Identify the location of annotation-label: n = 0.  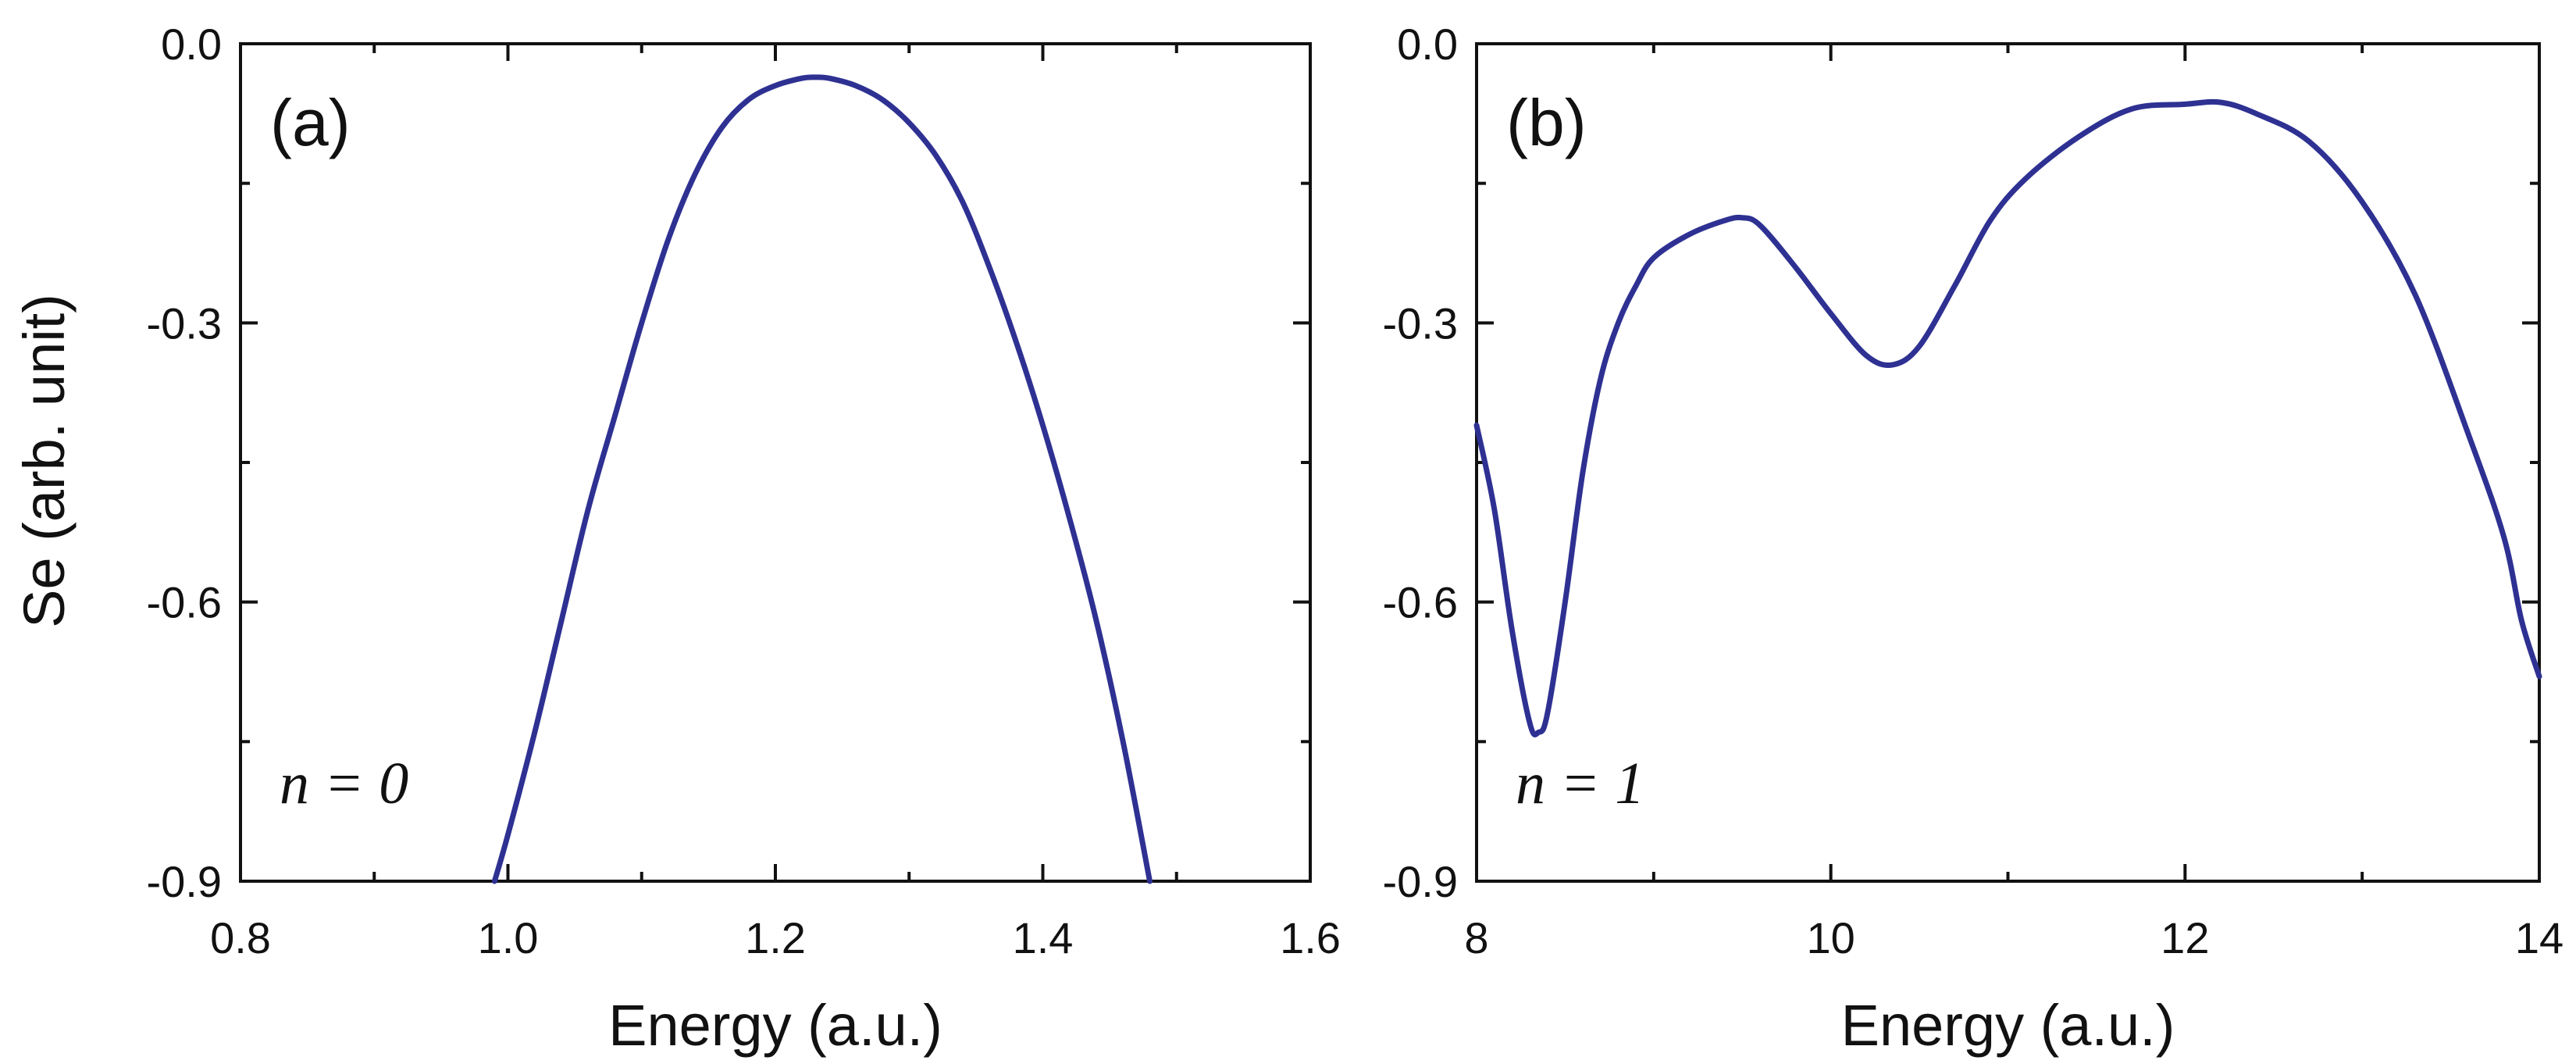
(344, 783).